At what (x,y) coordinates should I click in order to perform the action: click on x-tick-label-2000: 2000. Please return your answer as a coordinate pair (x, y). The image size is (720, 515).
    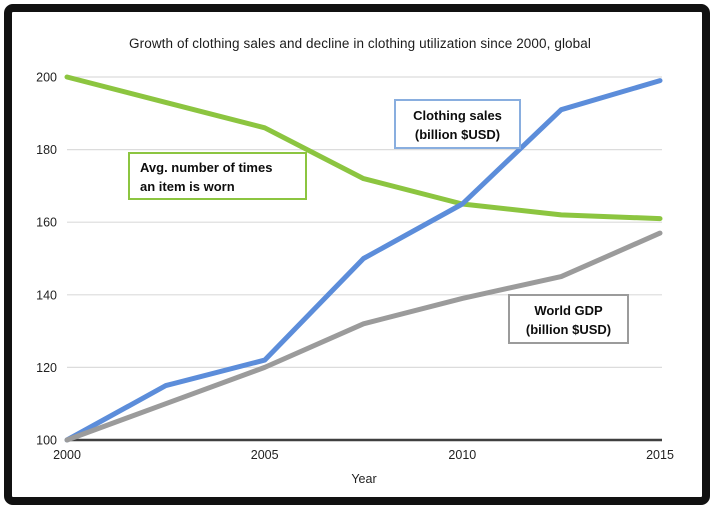
    Looking at the image, I should click on (67, 455).